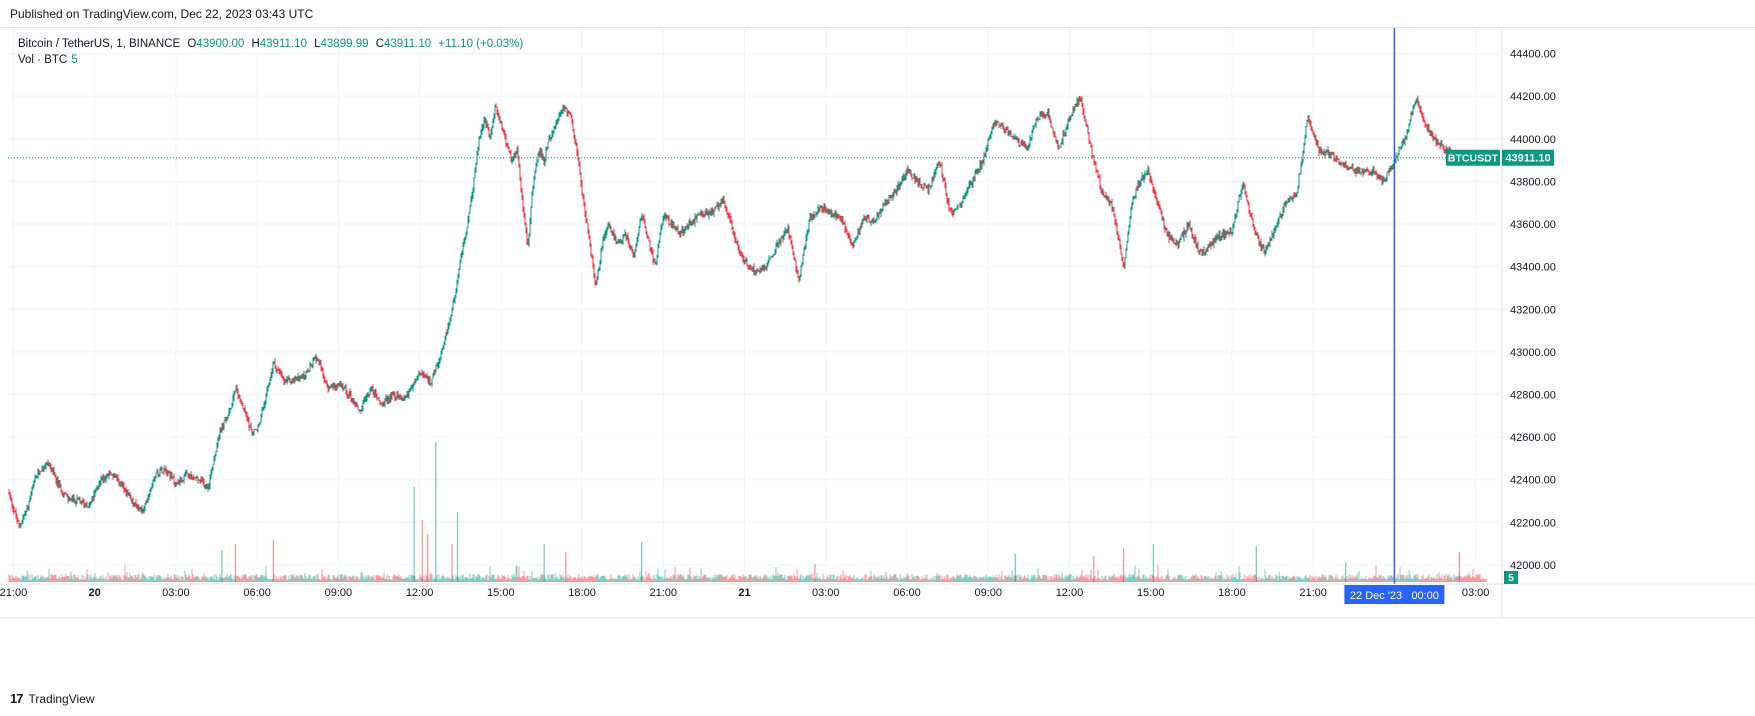 This screenshot has height=716, width=1755. I want to click on price-tick-label: 42400.00, so click(1533, 481).